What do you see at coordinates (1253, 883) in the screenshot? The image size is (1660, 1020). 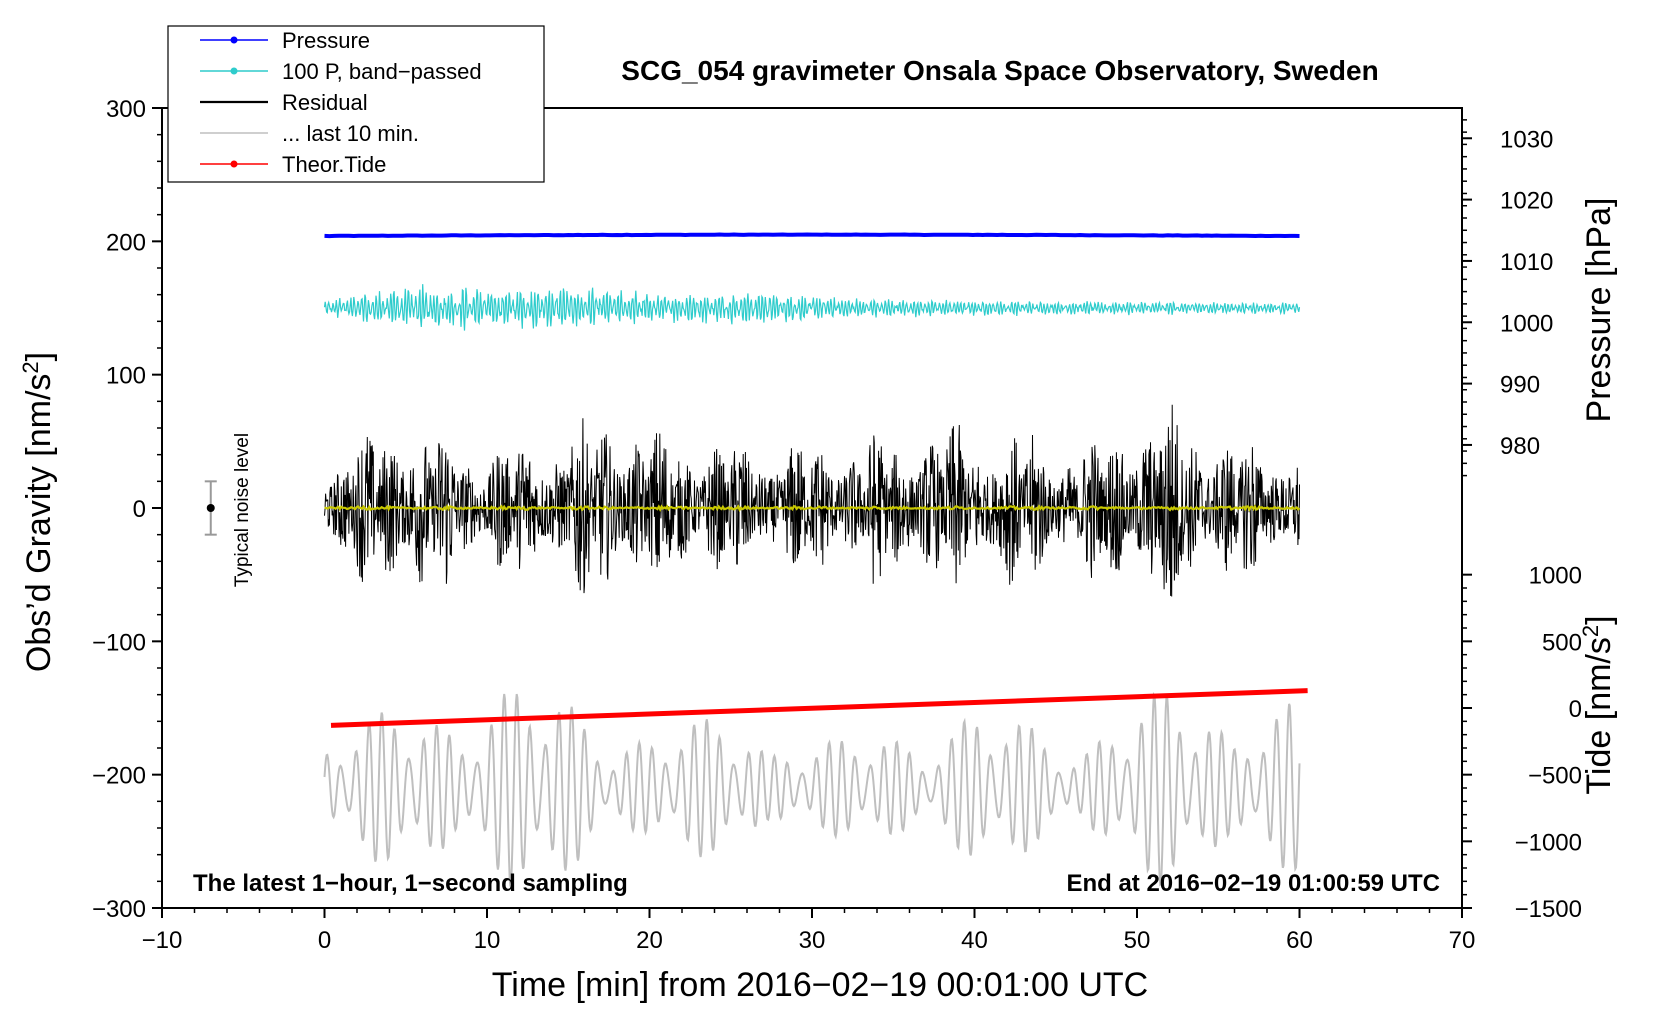 I see `annotation-end-time: End at 2016−02−19 01:00:59 UTC` at bounding box center [1253, 883].